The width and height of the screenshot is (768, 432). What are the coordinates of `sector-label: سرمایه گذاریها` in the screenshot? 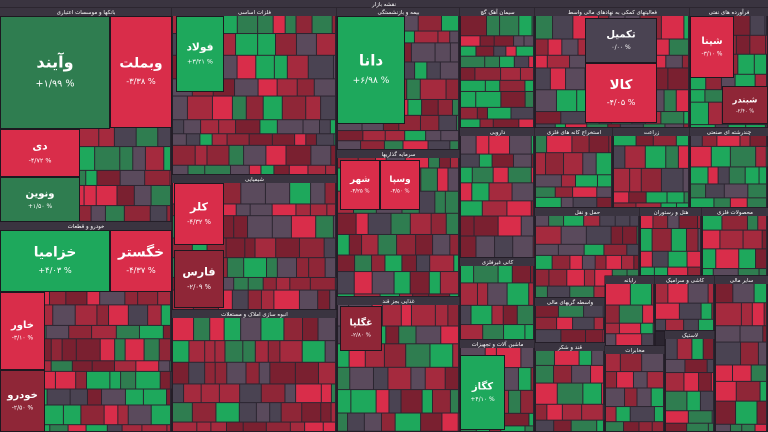 It's located at (399, 154).